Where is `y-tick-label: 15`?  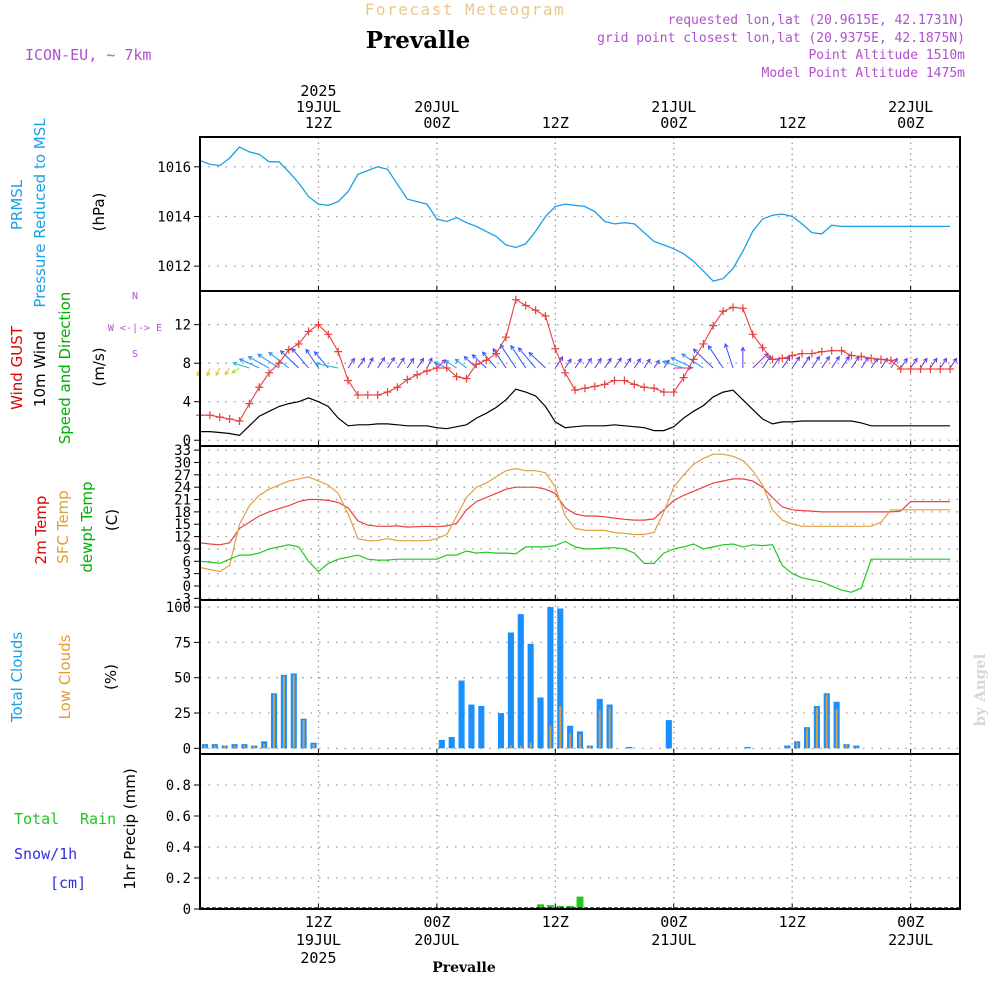
y-tick-label: 15 is located at coordinates (182, 525).